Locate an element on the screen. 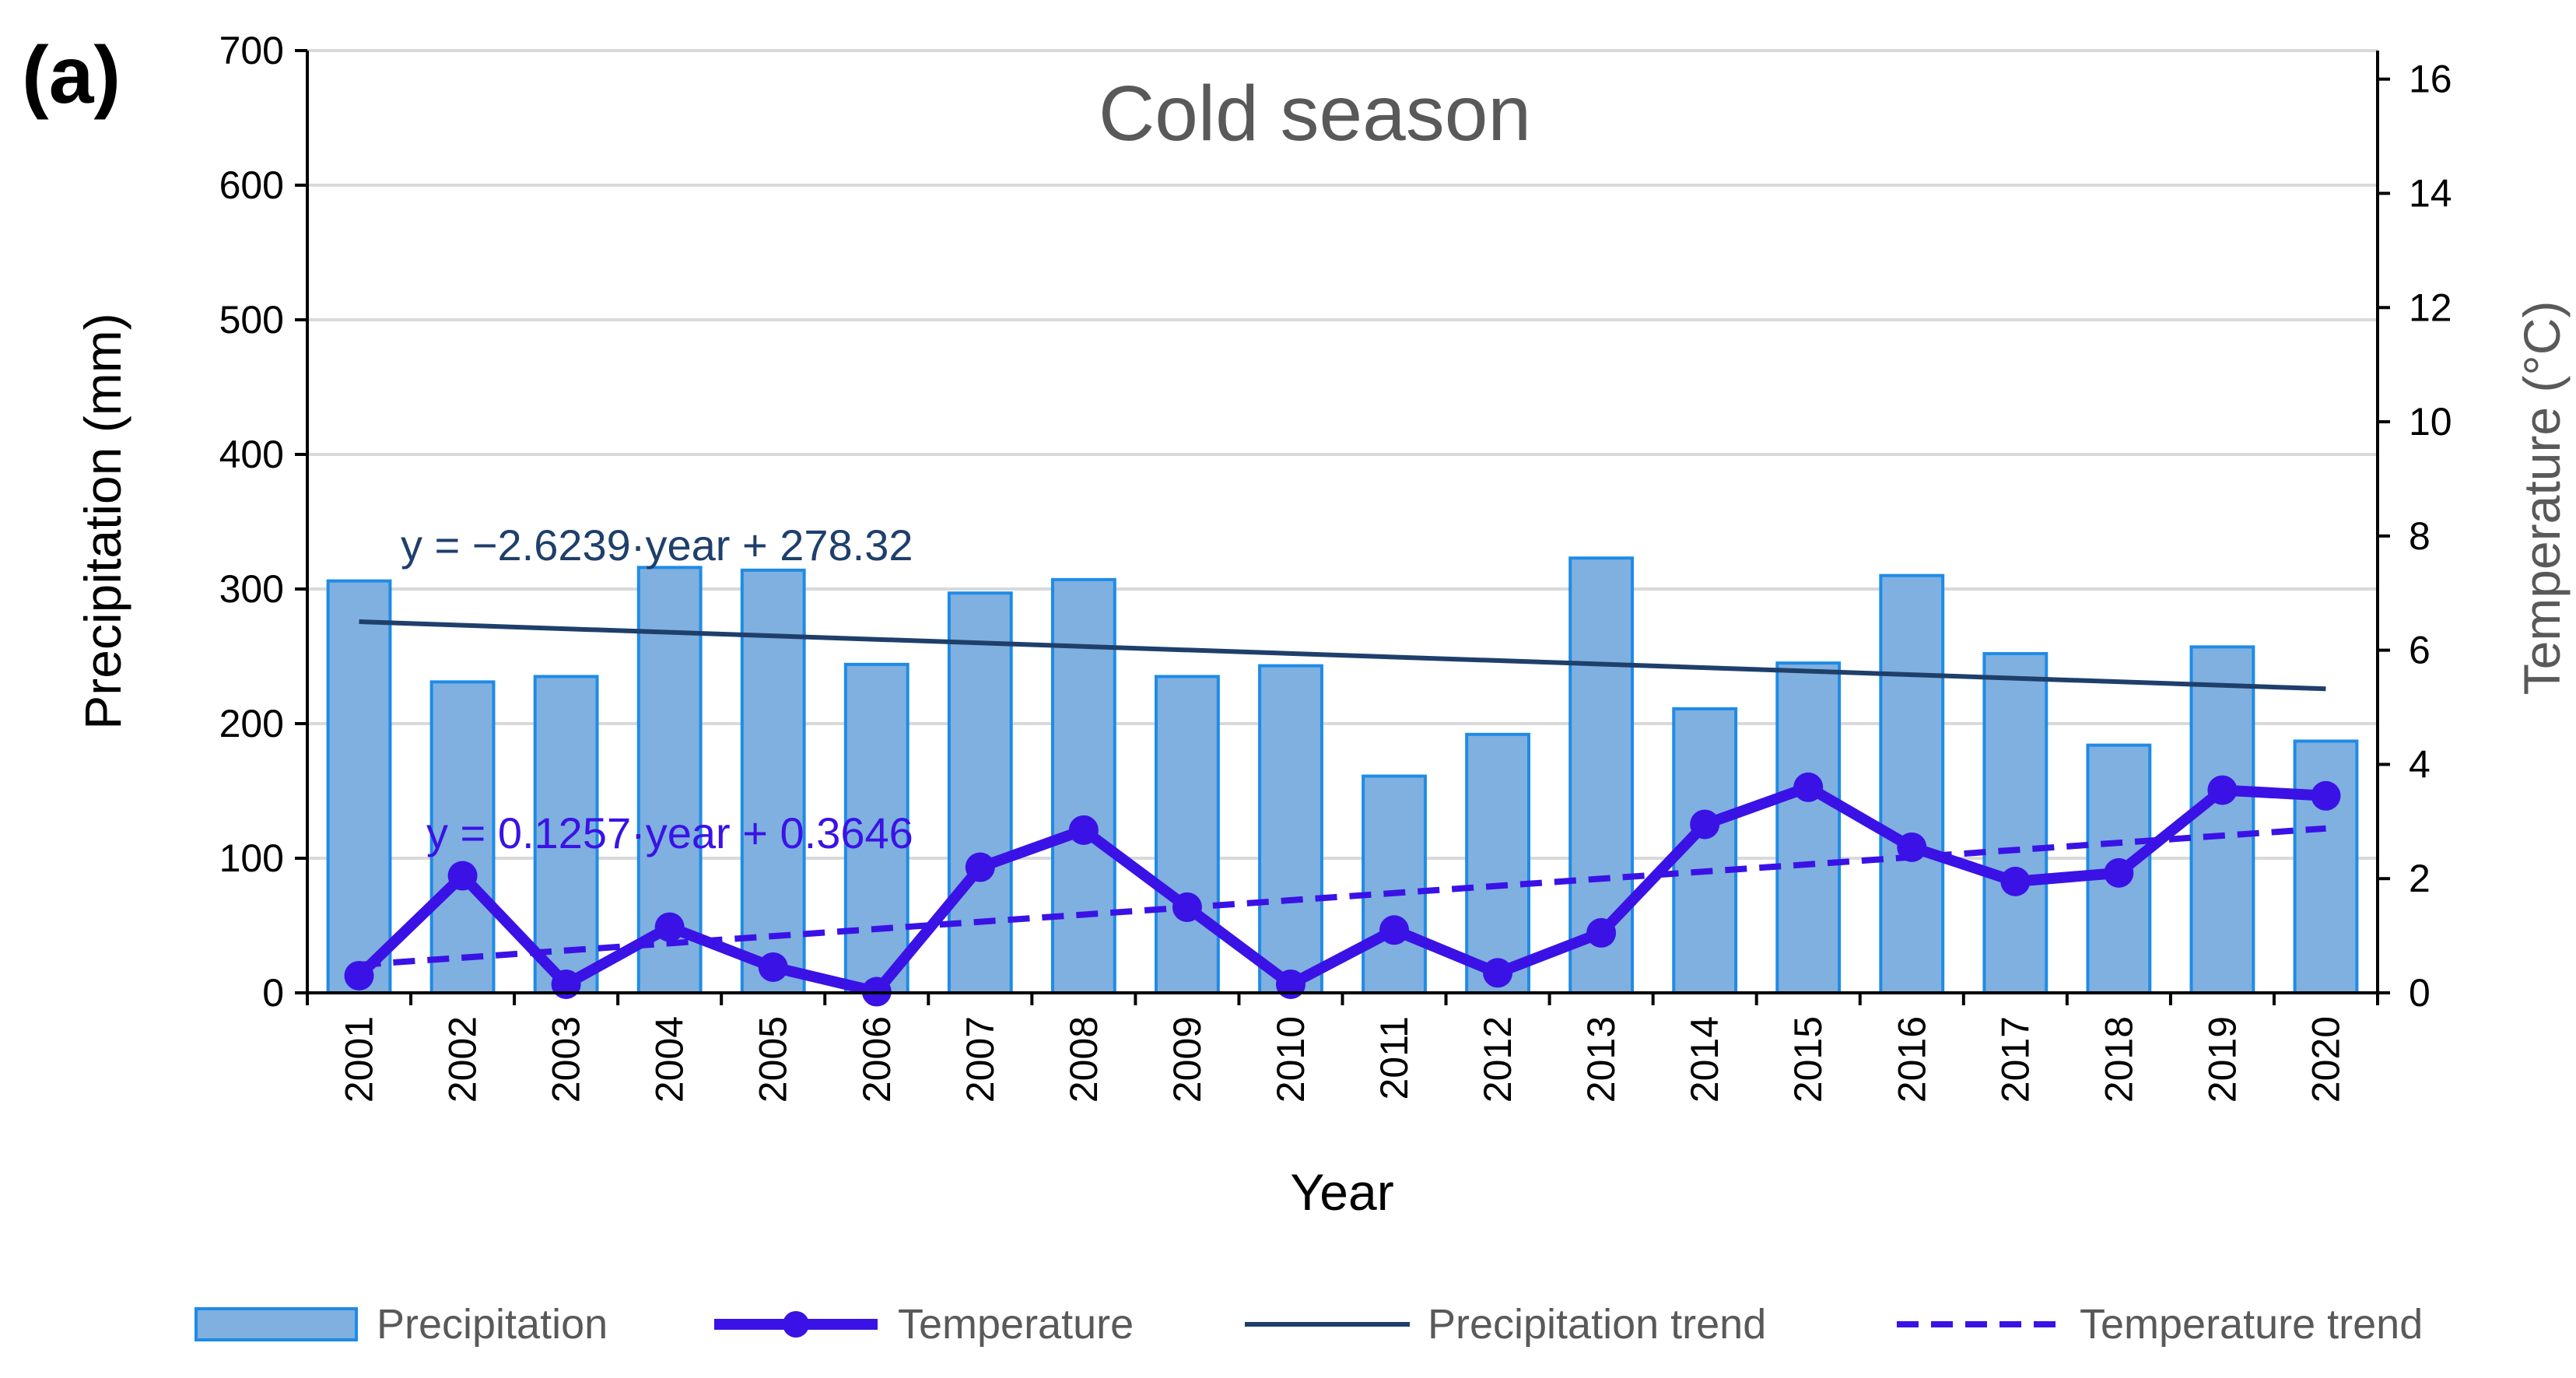 The image size is (2576, 1378). x-tick-label: 2003 is located at coordinates (566, 1059).